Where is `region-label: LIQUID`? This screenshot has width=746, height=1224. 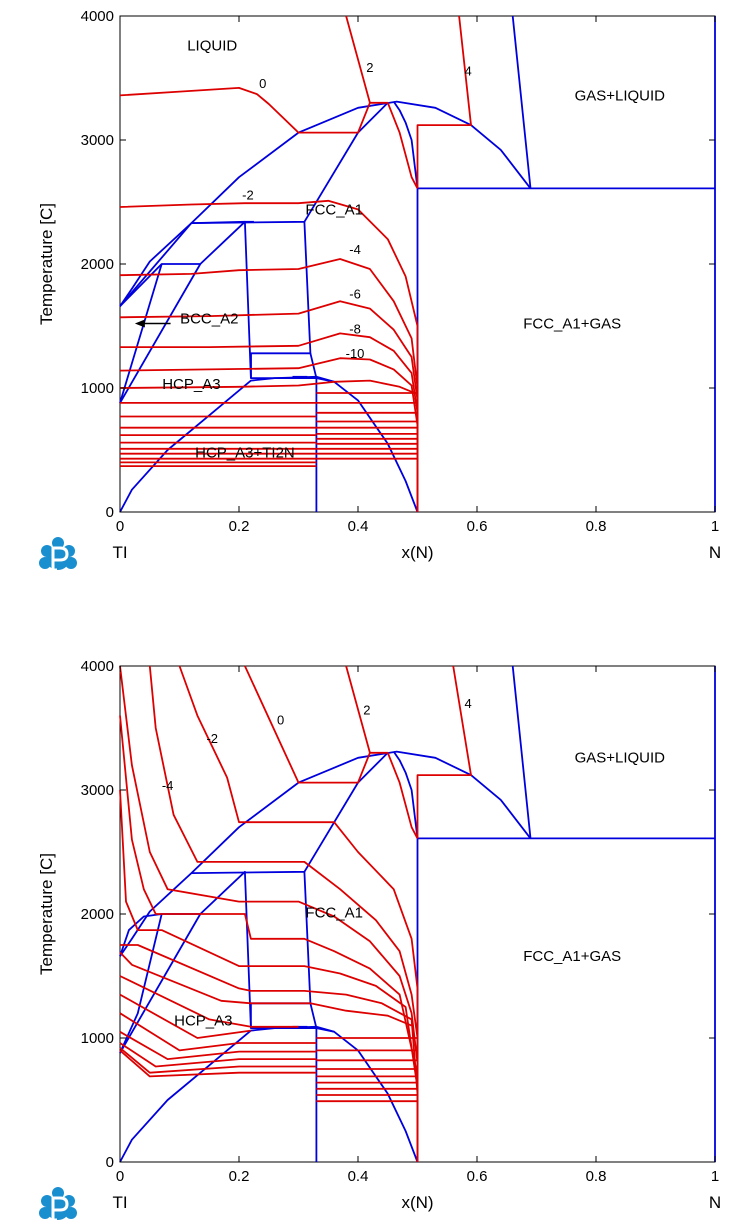 region-label: LIQUID is located at coordinates (212, 46).